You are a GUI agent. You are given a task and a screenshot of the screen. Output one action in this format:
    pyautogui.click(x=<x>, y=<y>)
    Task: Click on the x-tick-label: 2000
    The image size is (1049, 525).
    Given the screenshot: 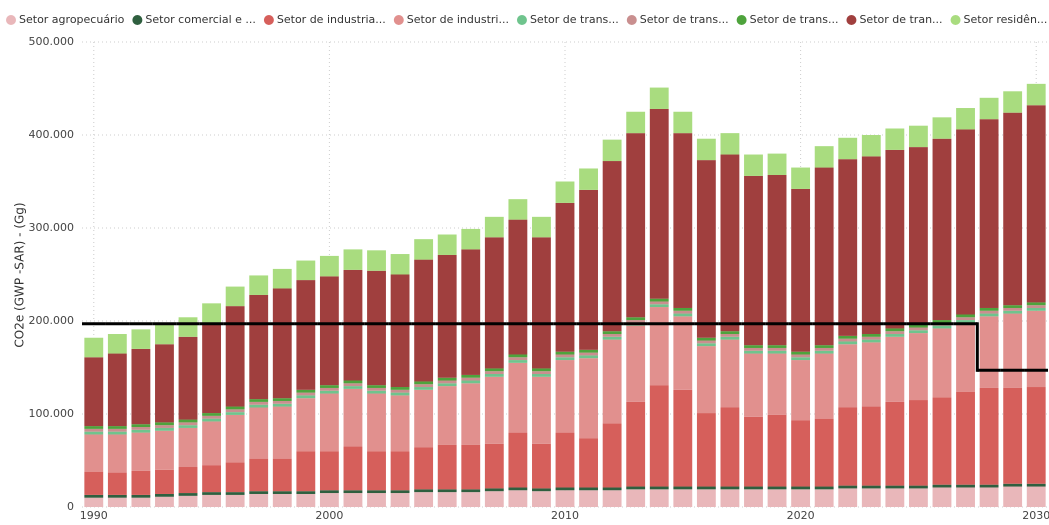 What is the action you would take?
    pyautogui.click(x=329, y=515)
    